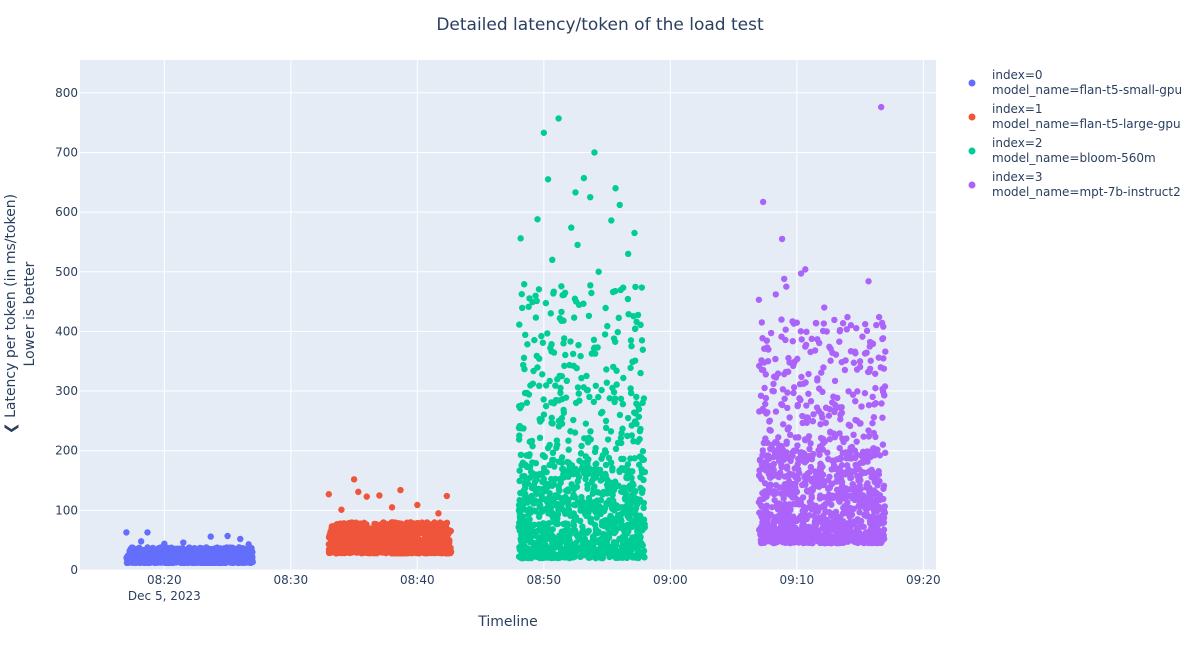  What do you see at coordinates (11, 314) in the screenshot?
I see `y-axis-title-line1: ❮ Latency per token (in ms/token)` at bounding box center [11, 314].